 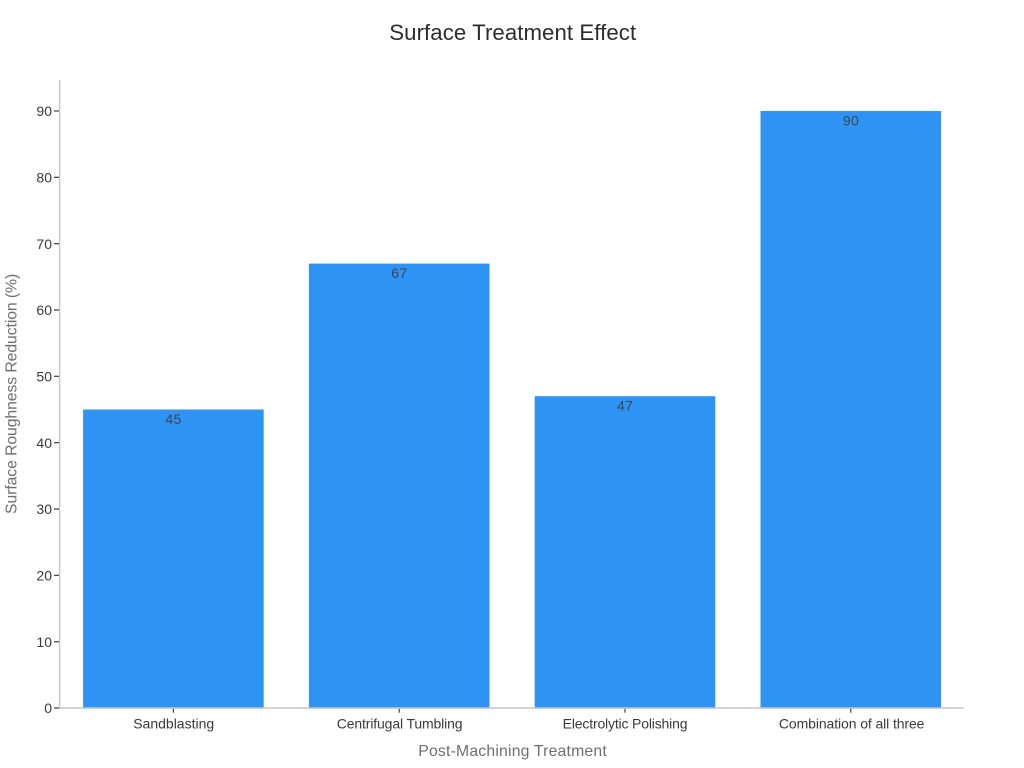 What do you see at coordinates (44, 509) in the screenshot?
I see `svg-text: 30` at bounding box center [44, 509].